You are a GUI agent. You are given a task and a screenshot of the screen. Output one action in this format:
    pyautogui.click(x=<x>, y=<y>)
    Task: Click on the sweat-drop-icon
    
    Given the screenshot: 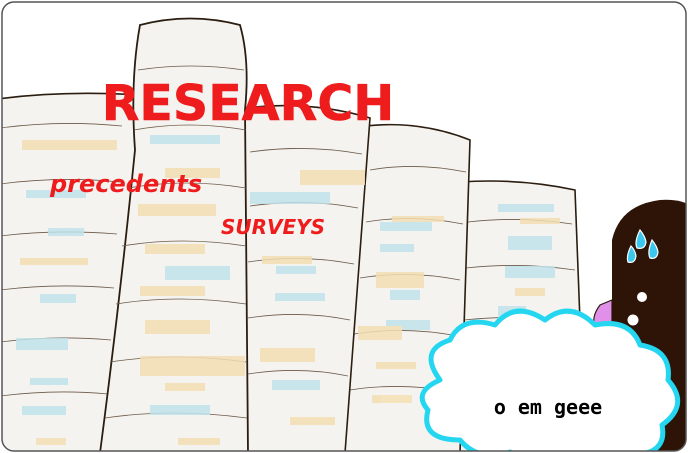 What is the action you would take?
    pyautogui.click(x=642, y=245)
    